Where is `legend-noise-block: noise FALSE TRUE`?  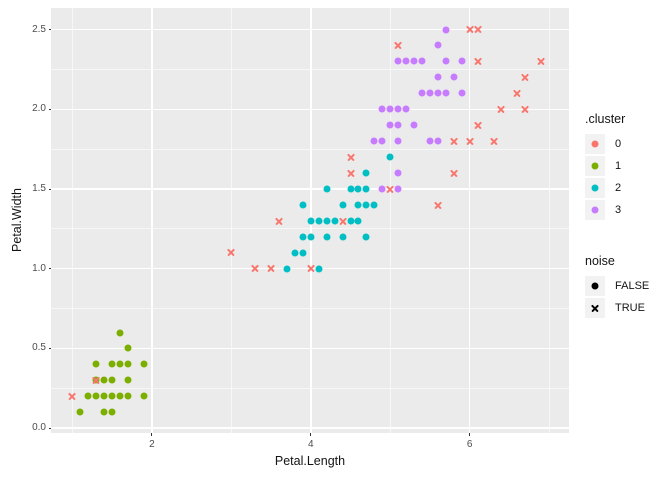 legend-noise-block: noise FALSE TRUE is located at coordinates (628, 286).